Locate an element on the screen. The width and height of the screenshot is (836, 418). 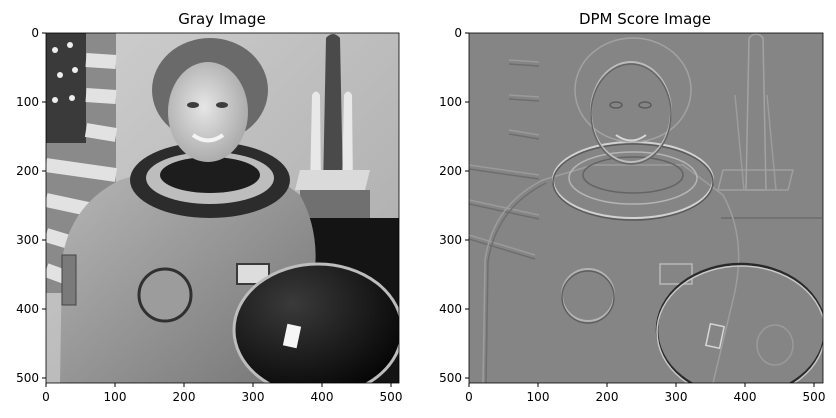
mission-patch is located at coordinates (165, 295).